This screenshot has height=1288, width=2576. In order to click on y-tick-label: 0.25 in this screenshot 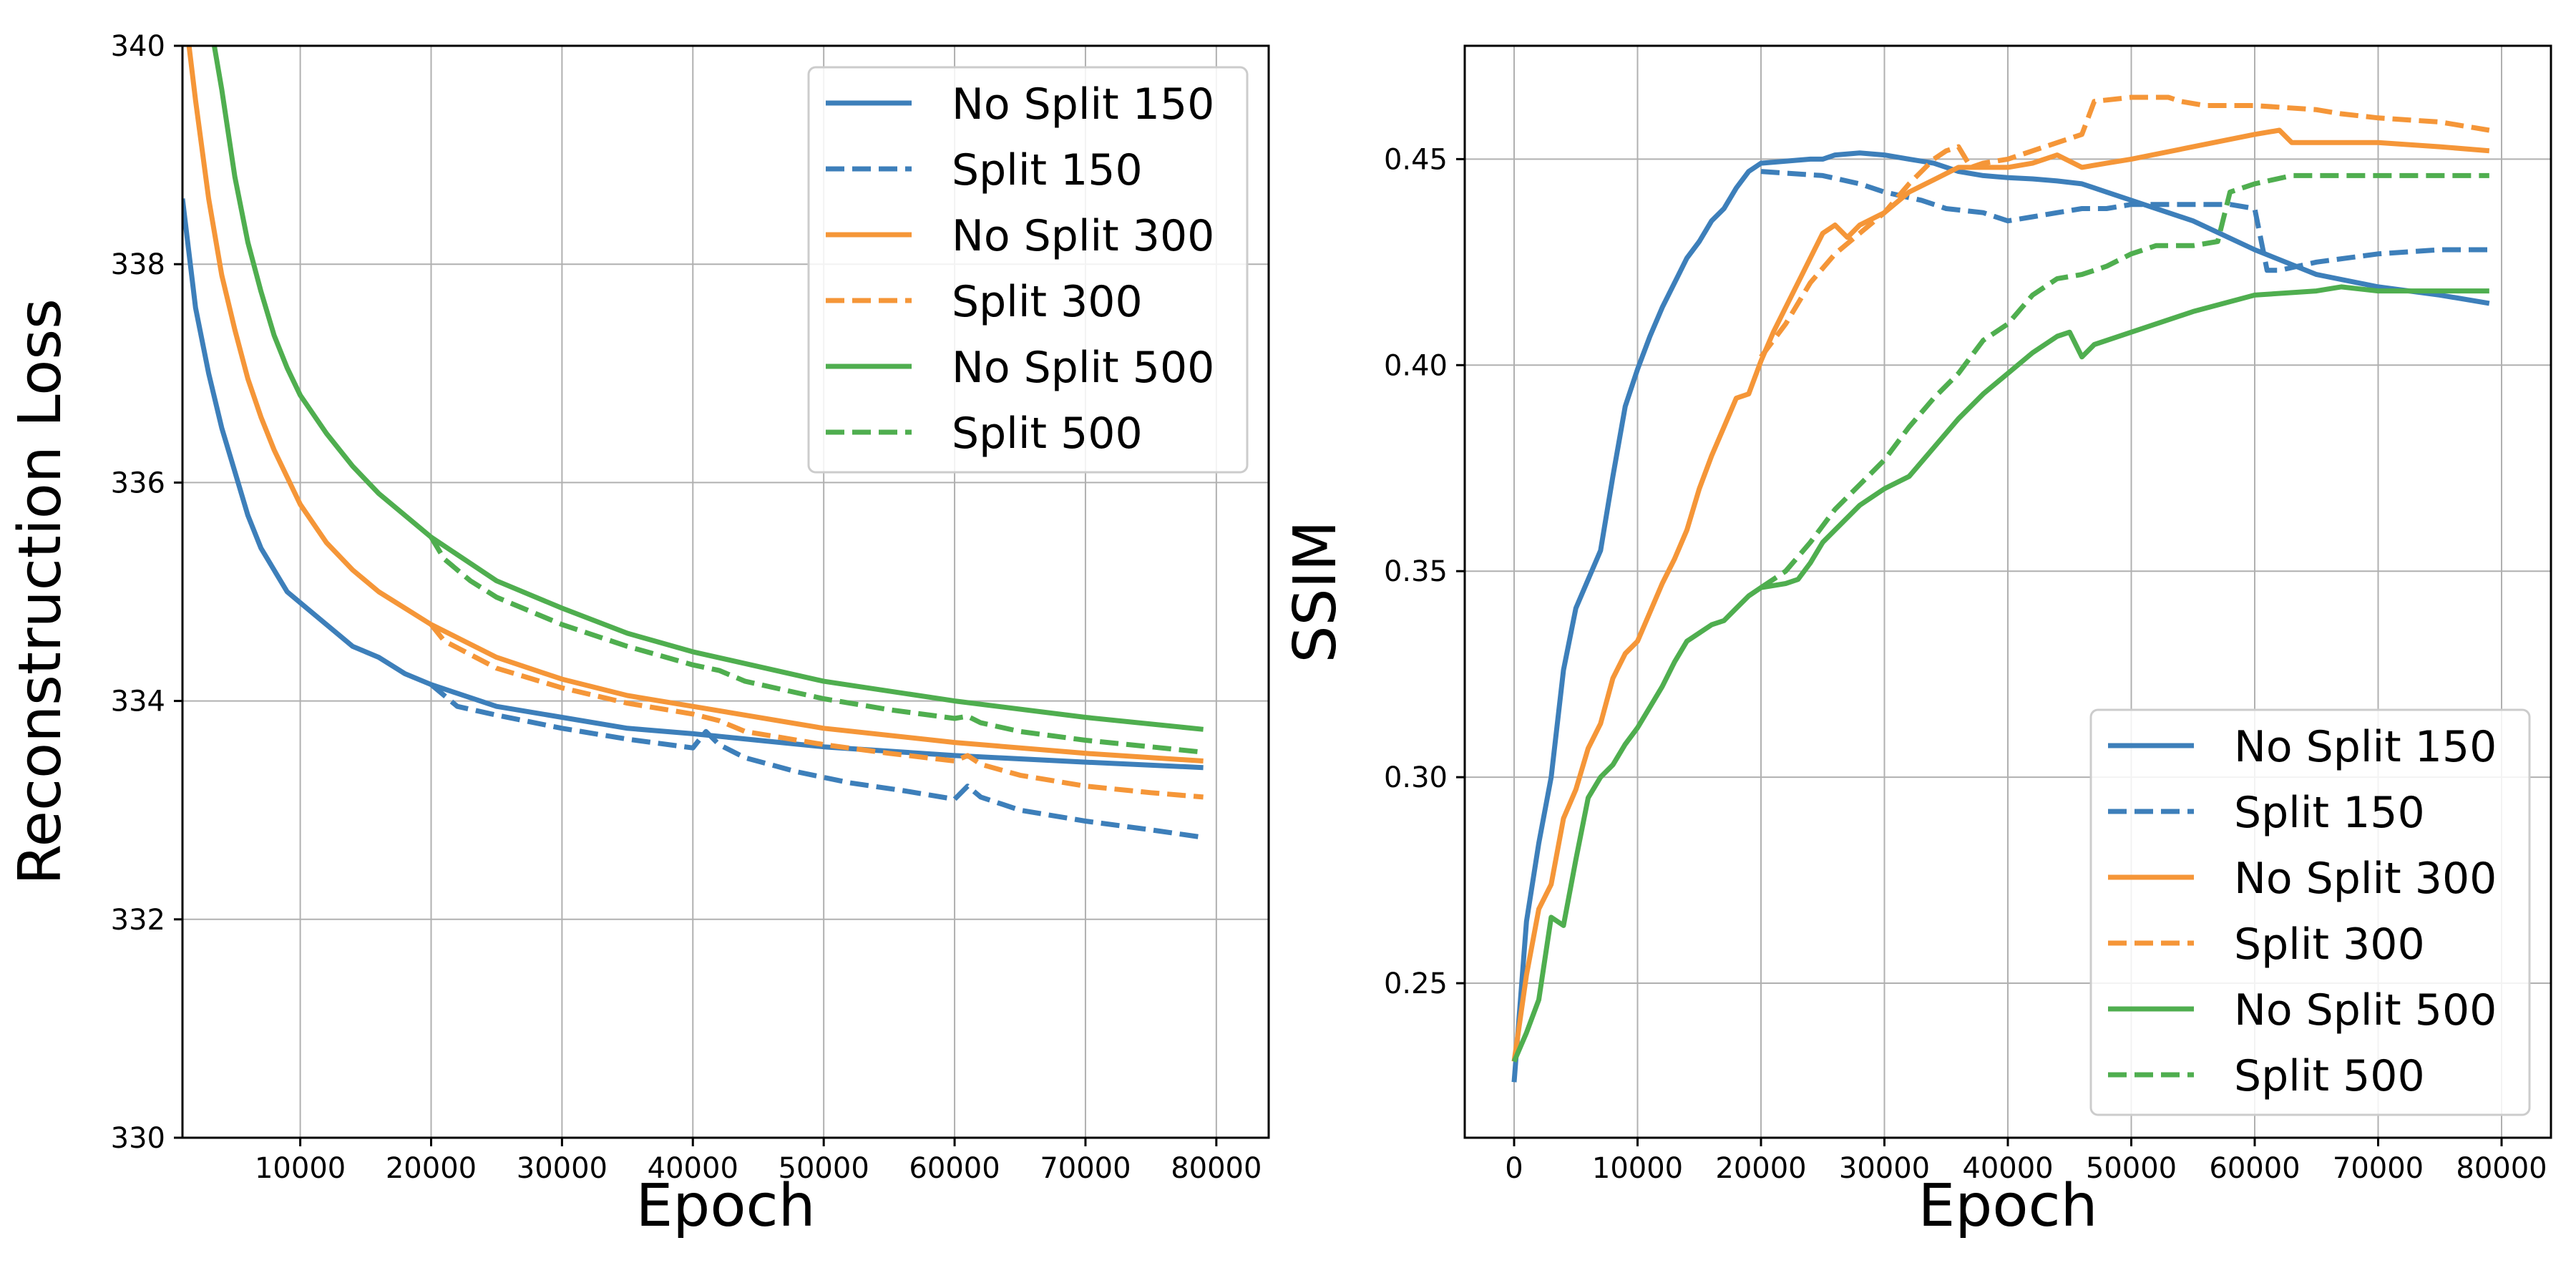, I will do `click(1416, 983)`.